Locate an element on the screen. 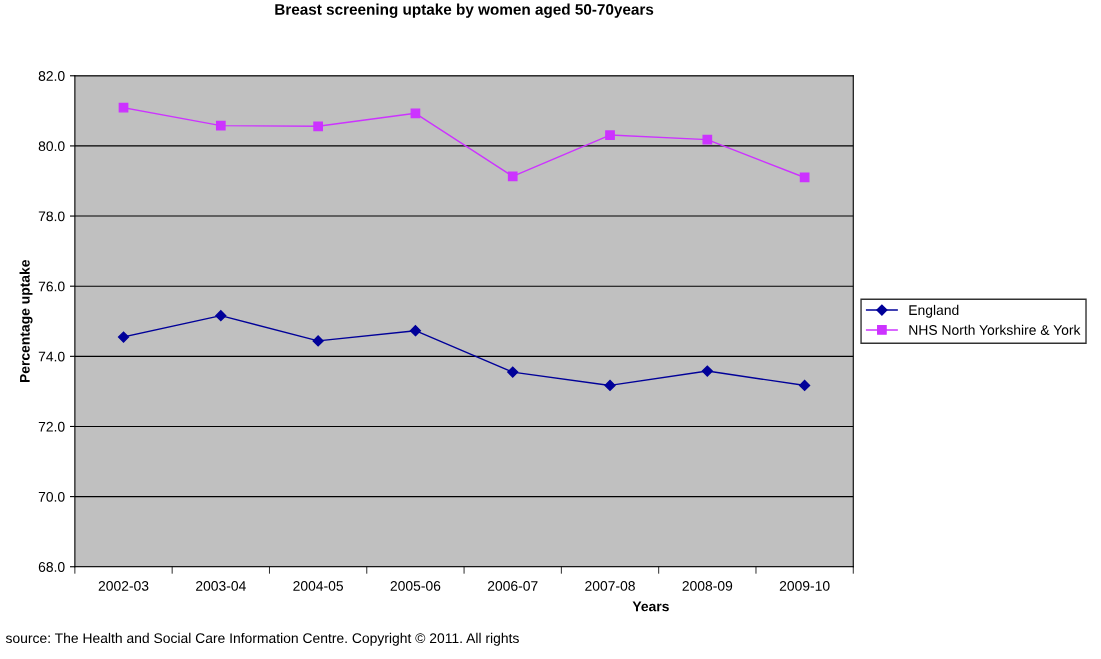 The width and height of the screenshot is (1101, 659). x-tick-label: 2005-06 is located at coordinates (415, 586).